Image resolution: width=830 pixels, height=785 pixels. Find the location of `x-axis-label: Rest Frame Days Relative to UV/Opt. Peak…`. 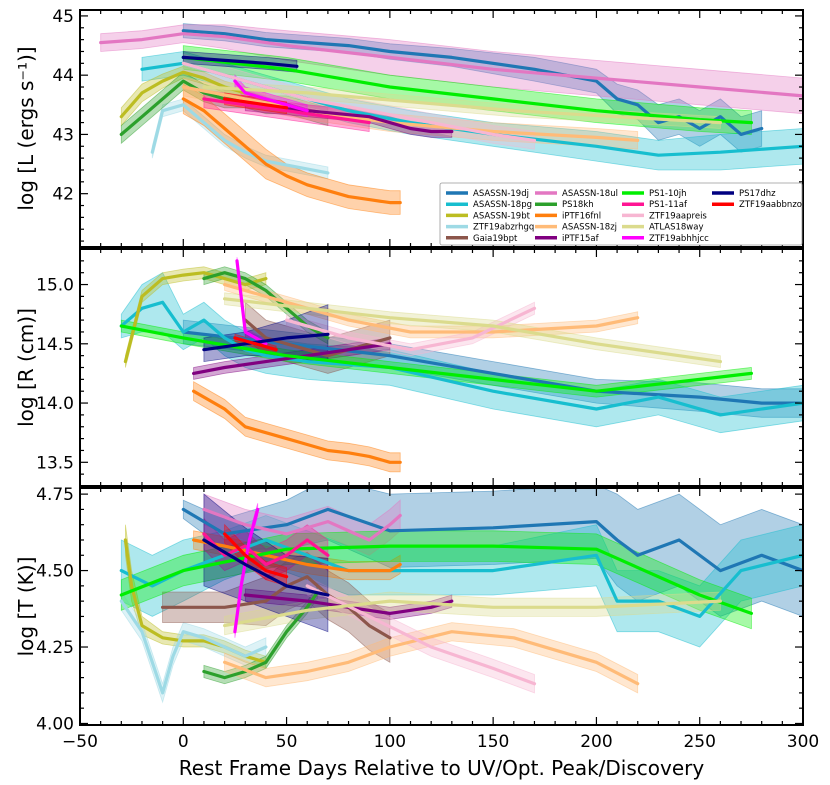

x-axis-label: Rest Frame Days Relative to UV/Opt. Peak… is located at coordinates (442, 768).